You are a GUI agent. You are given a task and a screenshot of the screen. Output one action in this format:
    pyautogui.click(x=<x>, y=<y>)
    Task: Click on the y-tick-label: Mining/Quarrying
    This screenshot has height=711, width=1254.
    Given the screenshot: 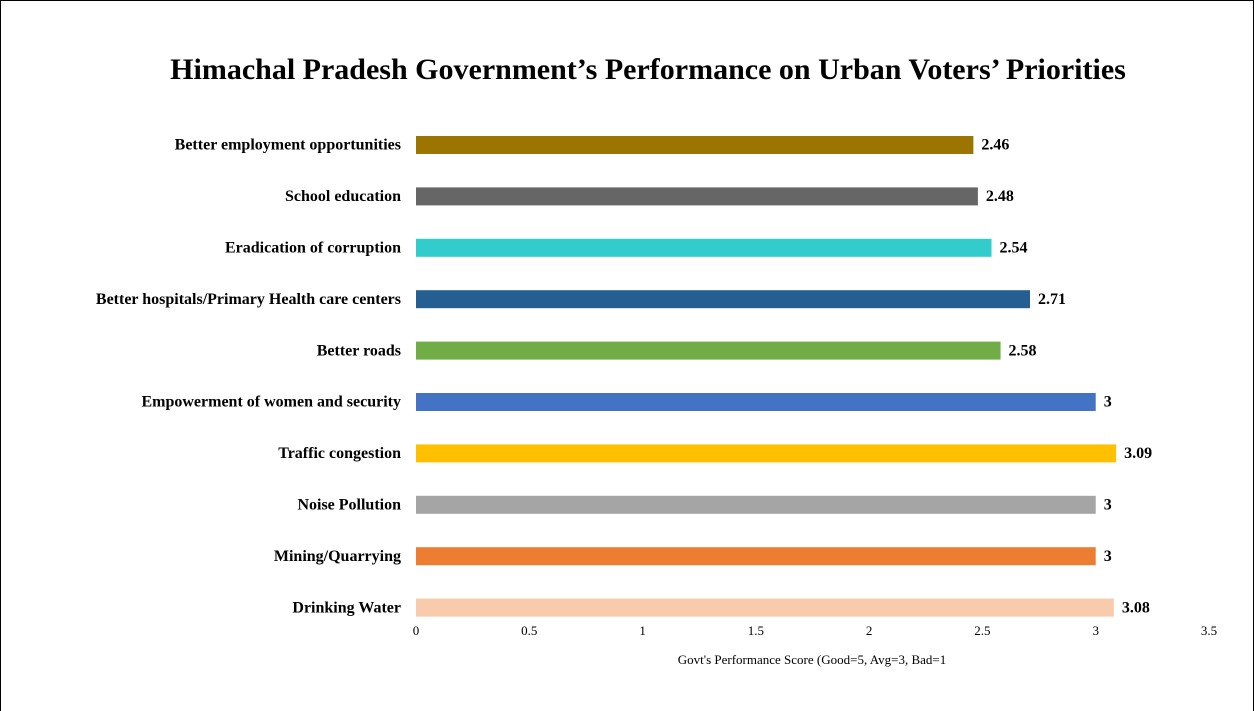 What is the action you would take?
    pyautogui.click(x=337, y=556)
    